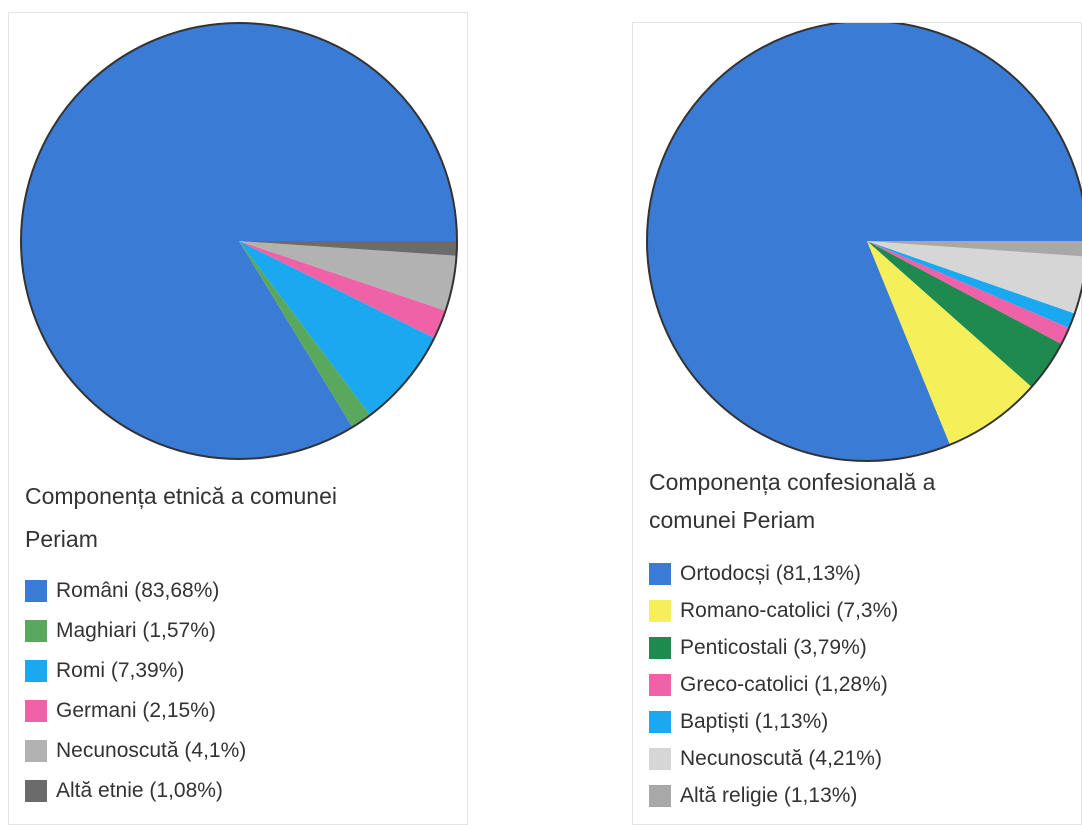  I want to click on legend-item: Romi (7,39%), so click(135, 671).